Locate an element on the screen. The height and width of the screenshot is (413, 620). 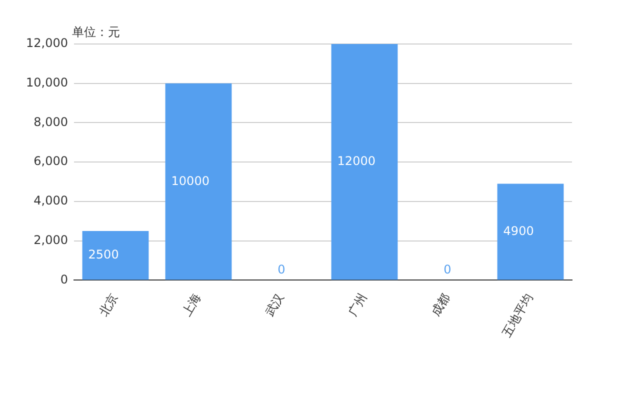
y-tick-label: 2,000 is located at coordinates (51, 239).